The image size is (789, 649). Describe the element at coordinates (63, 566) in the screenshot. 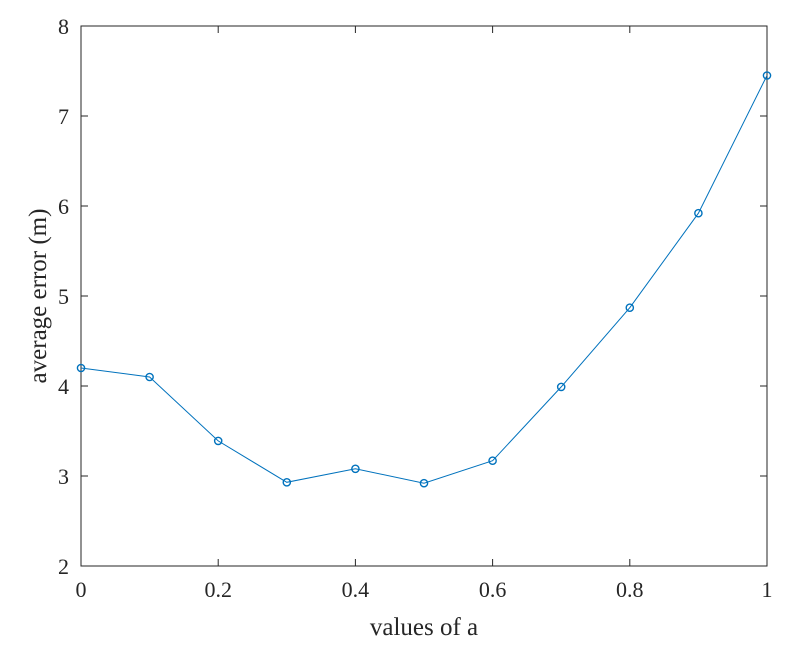

I see `y-tick-label: 2` at that location.